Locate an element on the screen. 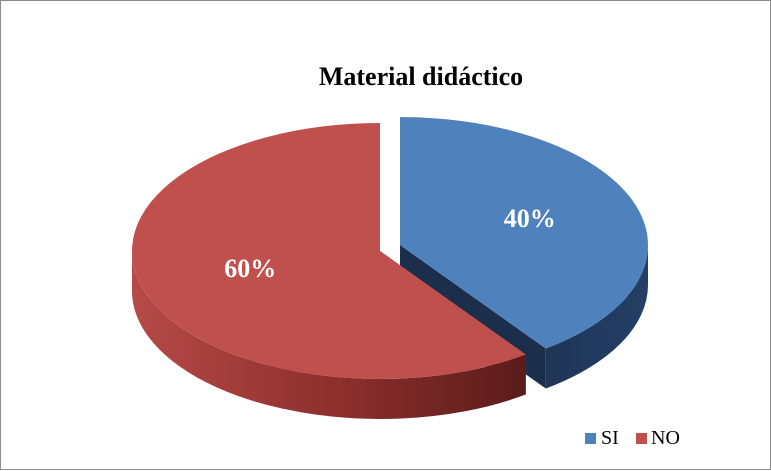 The width and height of the screenshot is (771, 471). data-label-no: 60% is located at coordinates (250, 268).